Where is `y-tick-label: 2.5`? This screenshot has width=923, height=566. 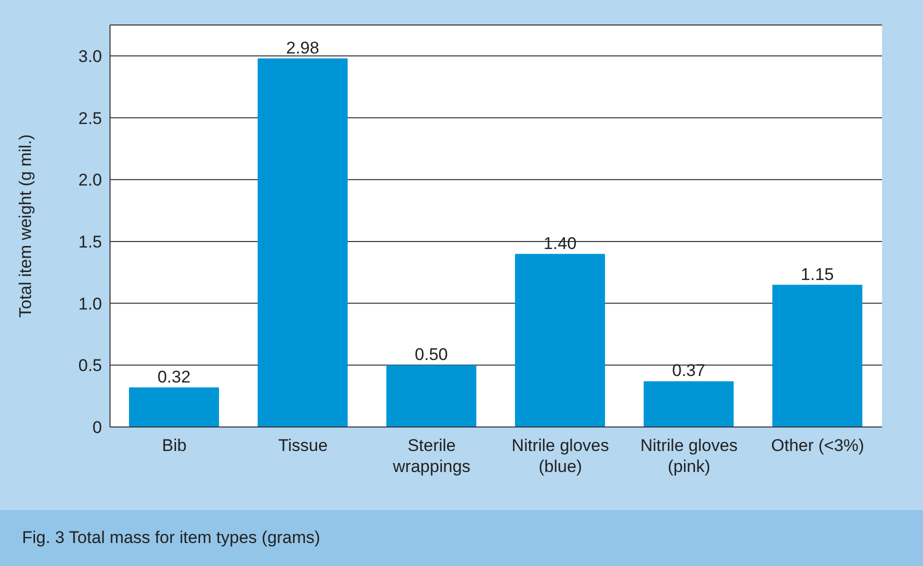
y-tick-label: 2.5 is located at coordinates (90, 118).